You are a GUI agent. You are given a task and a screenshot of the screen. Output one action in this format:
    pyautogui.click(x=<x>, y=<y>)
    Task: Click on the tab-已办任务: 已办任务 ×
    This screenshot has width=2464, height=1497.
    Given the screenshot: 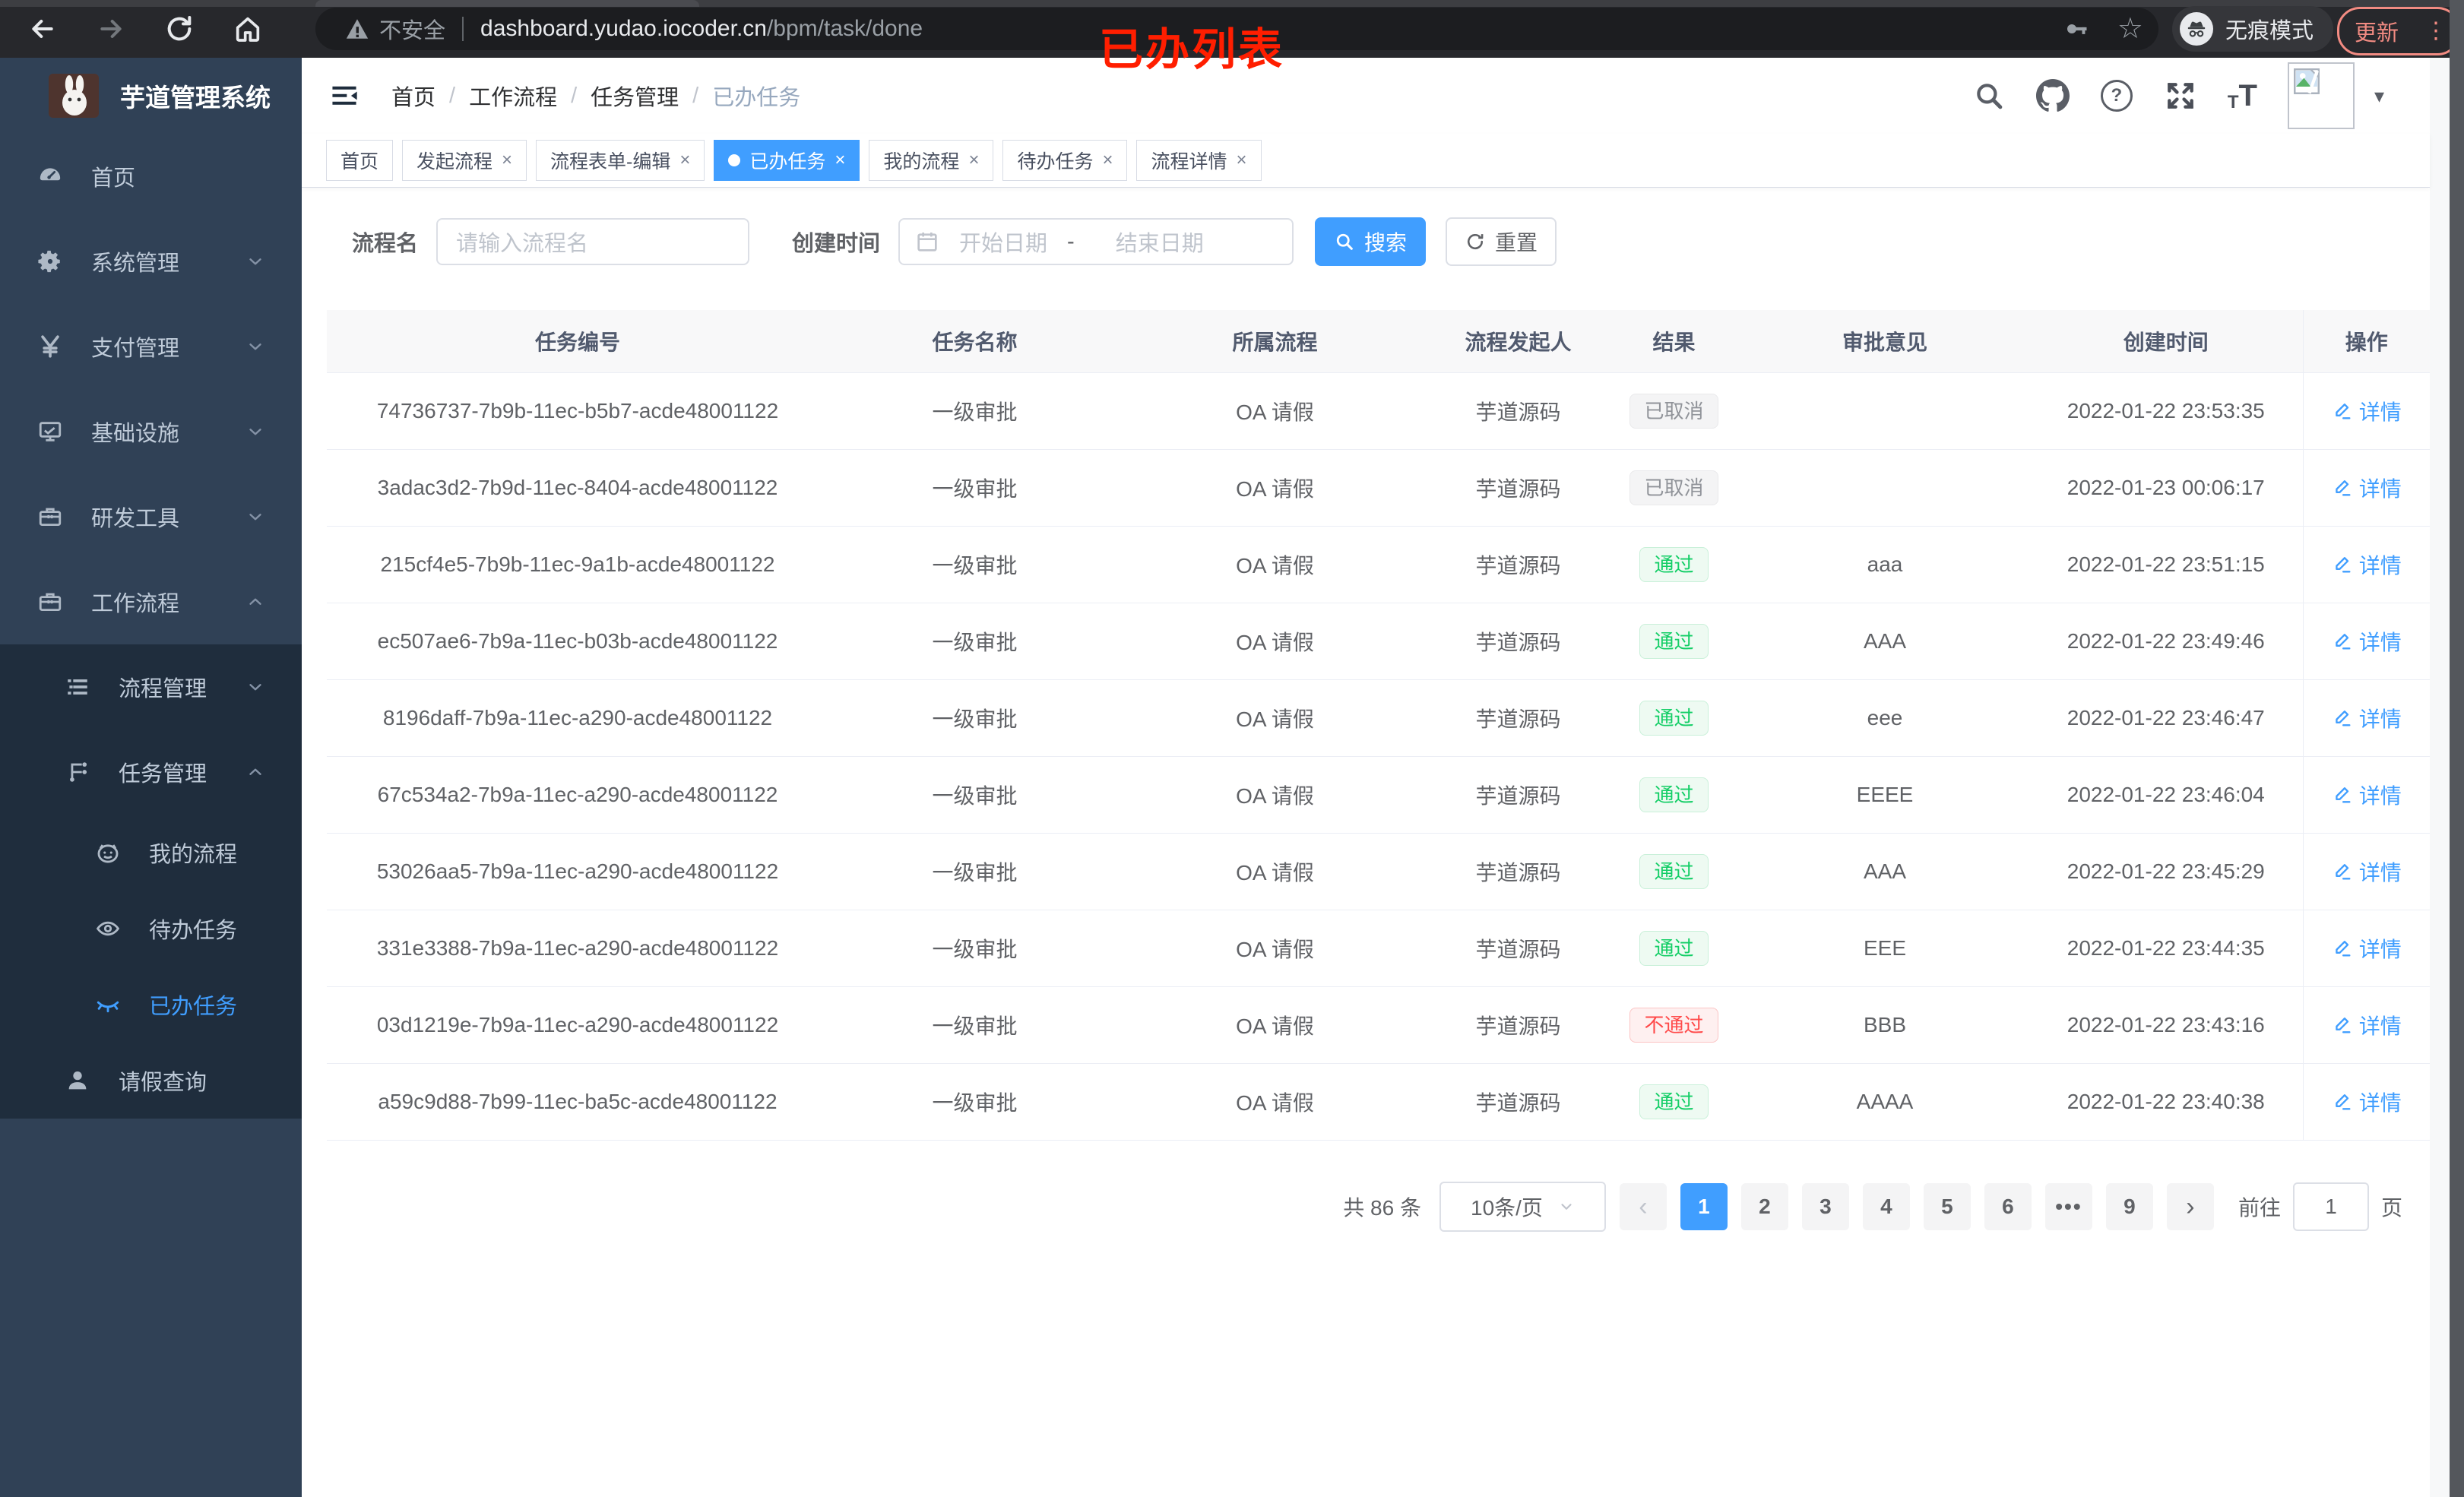 What is the action you would take?
    pyautogui.click(x=787, y=160)
    